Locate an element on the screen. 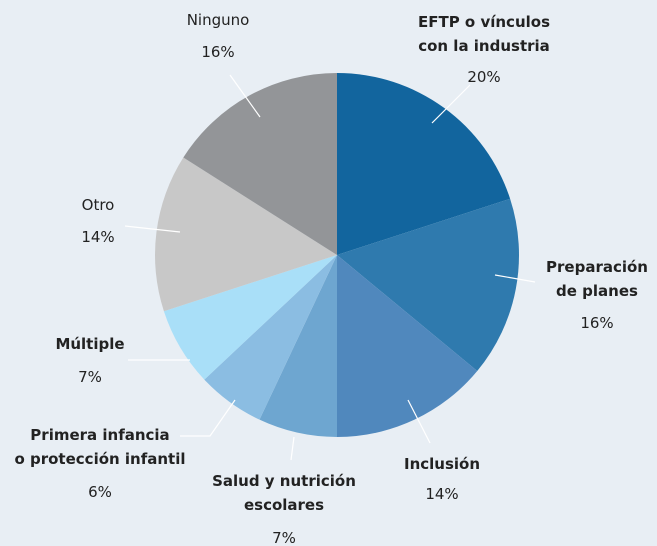 This screenshot has width=657, height=546. slice-label: Otro is located at coordinates (98, 205).